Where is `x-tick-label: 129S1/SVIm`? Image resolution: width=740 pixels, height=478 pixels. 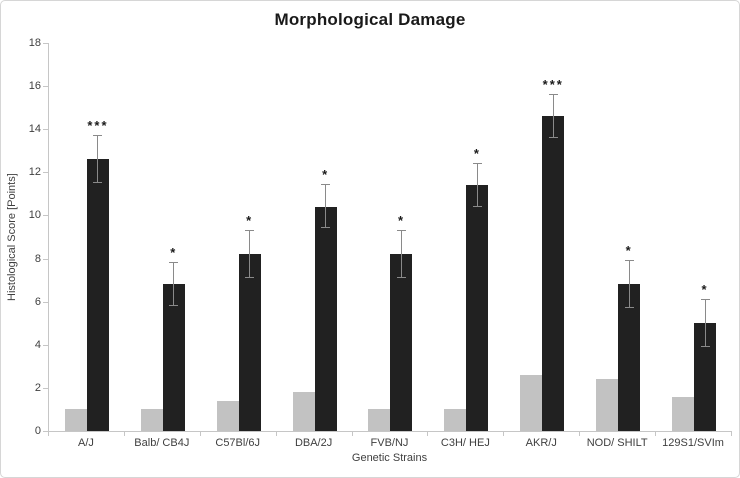
x-tick-label: 129S1/SVIm is located at coordinates (693, 443).